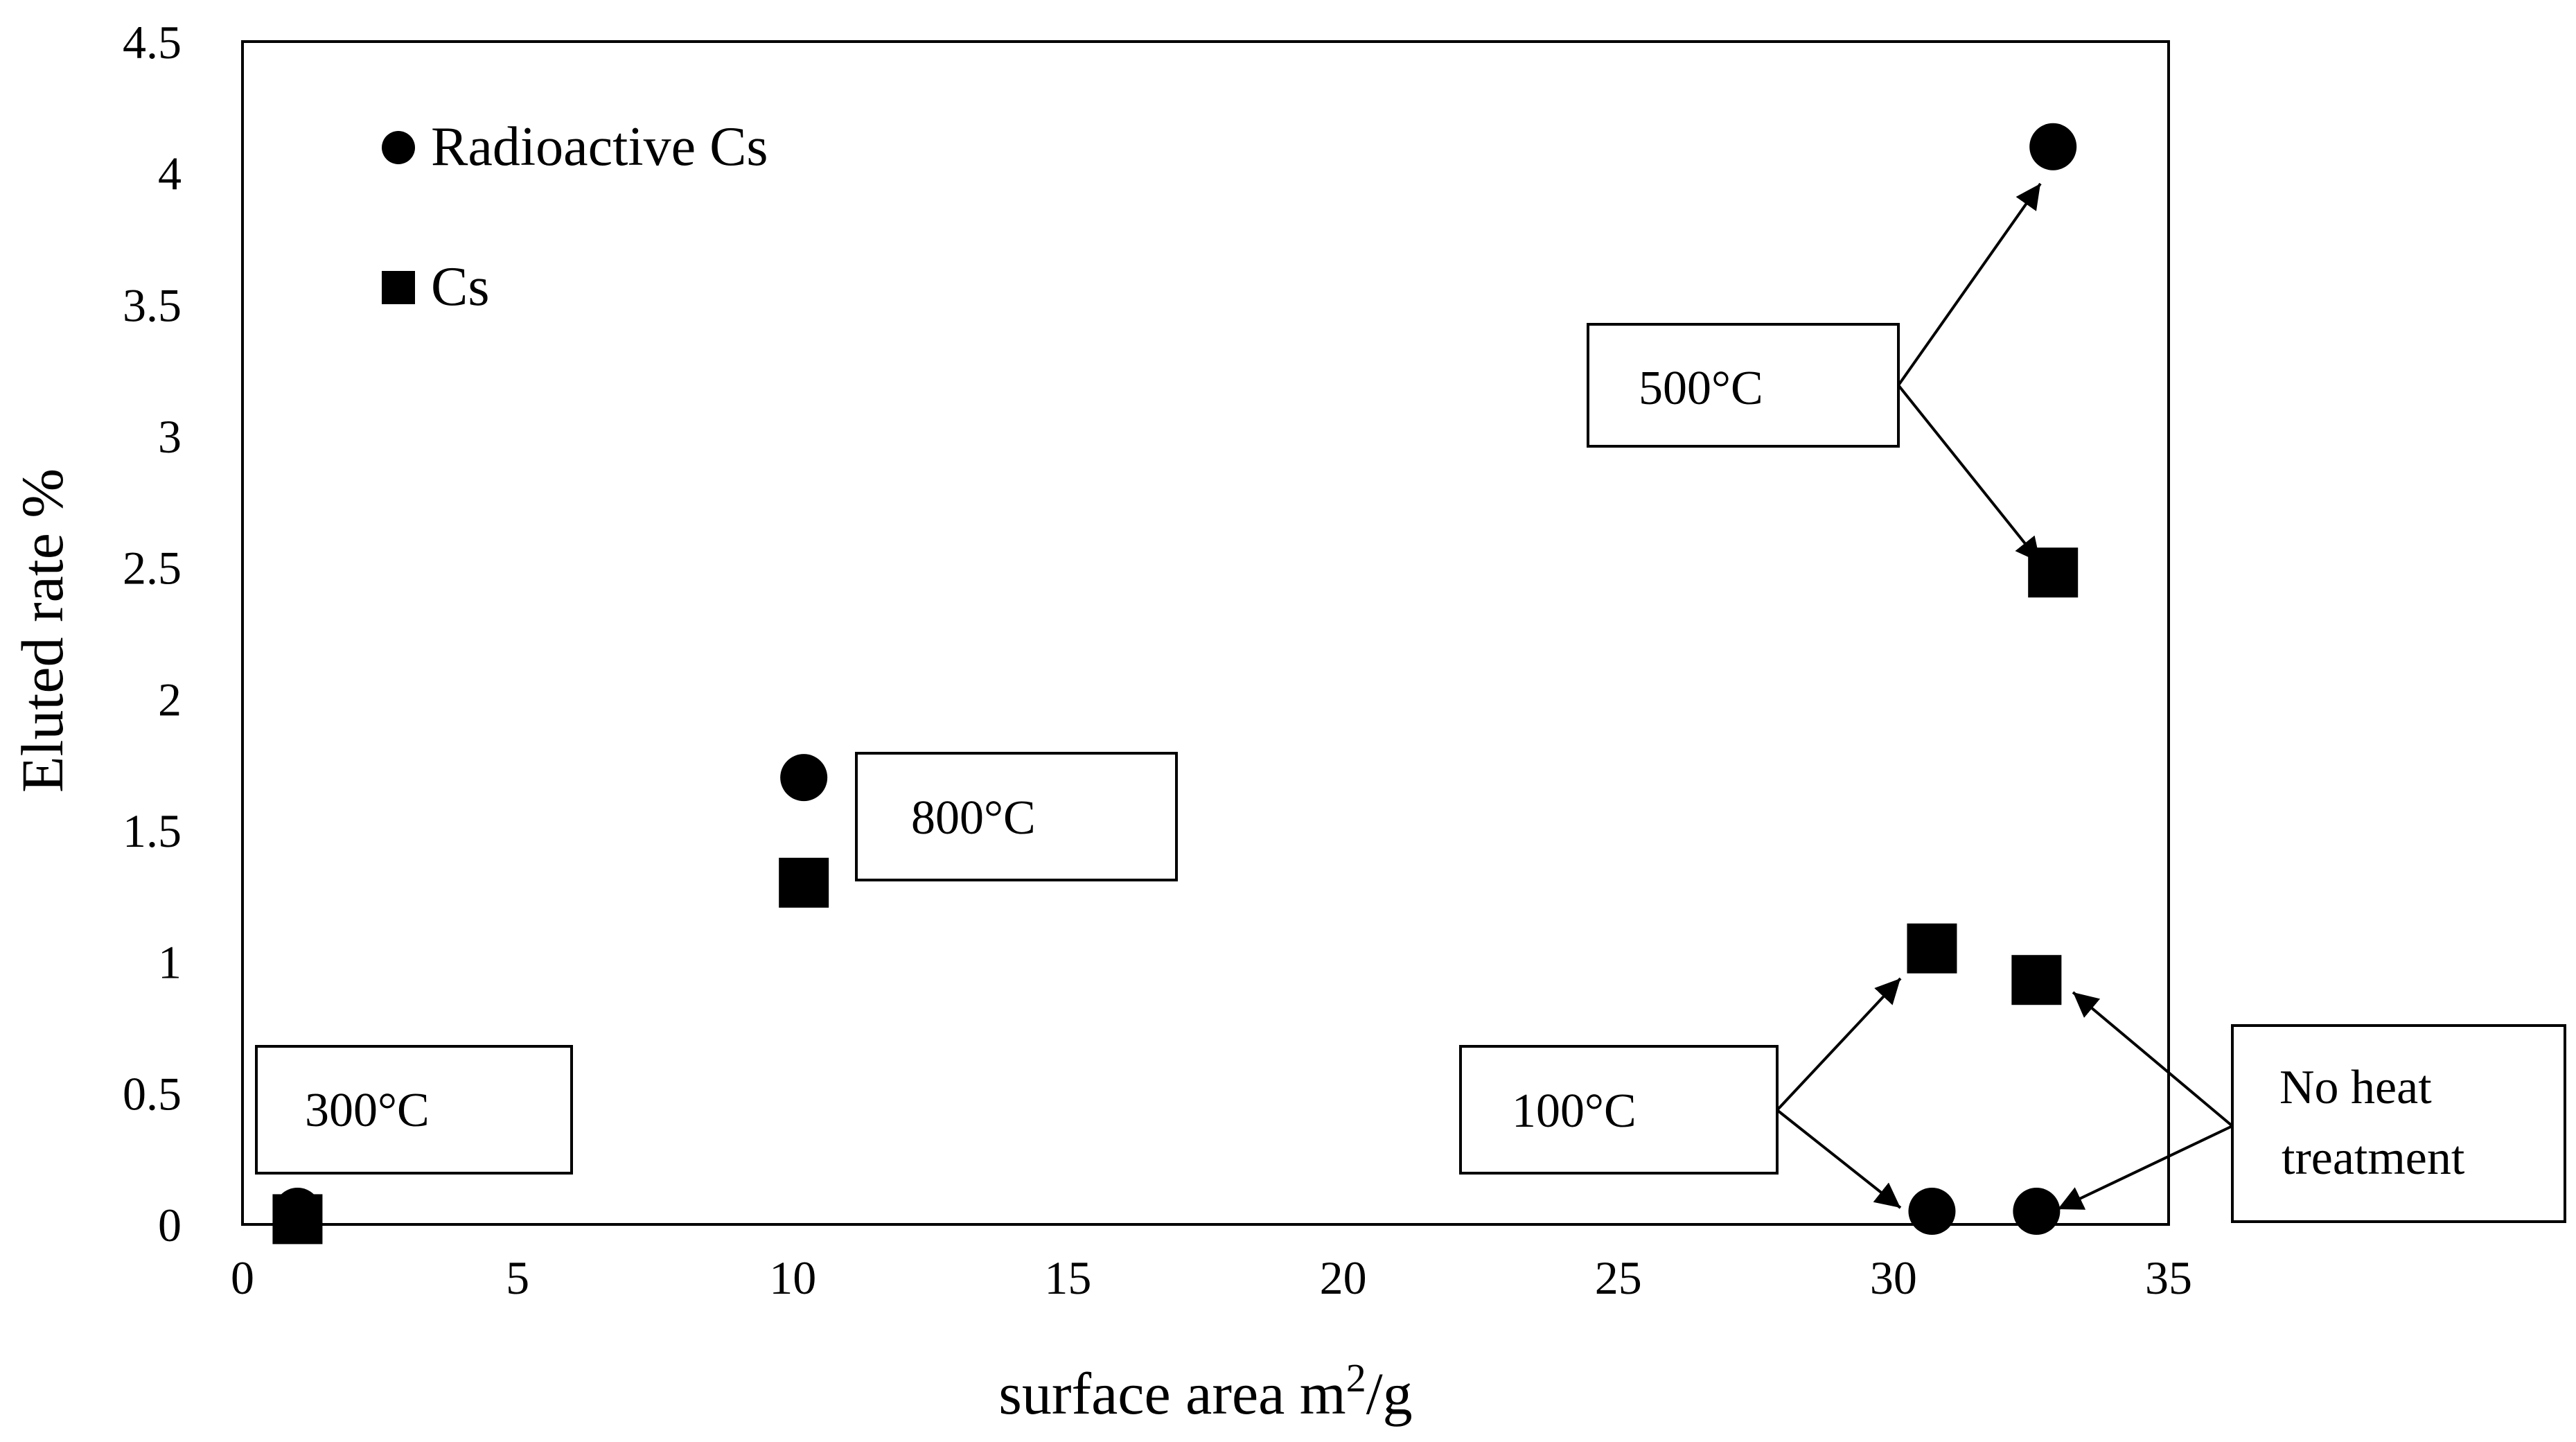  What do you see at coordinates (170, 699) in the screenshot?
I see `y-tick-label: 2` at bounding box center [170, 699].